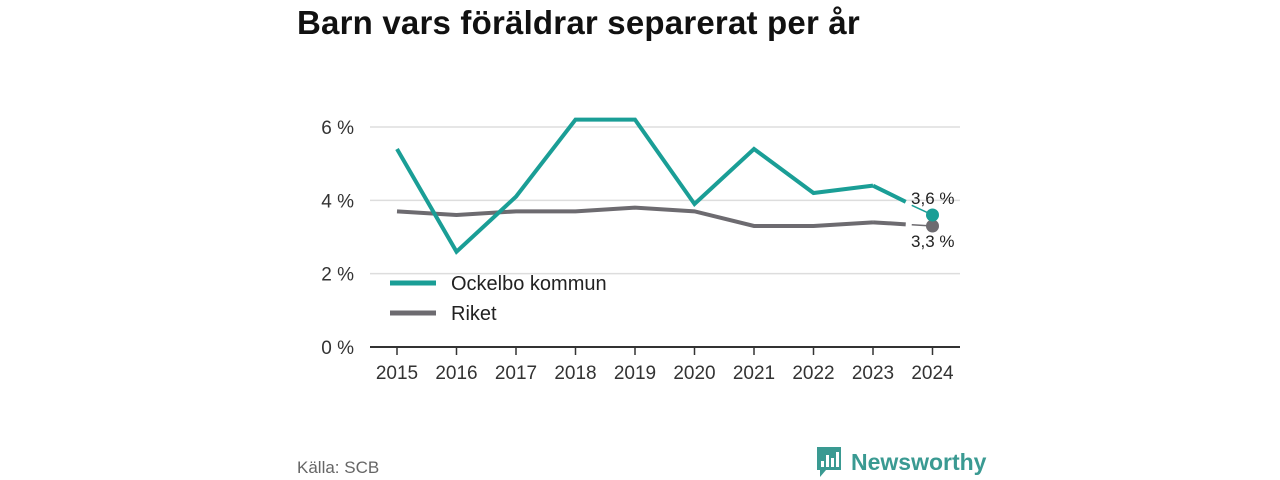 This screenshot has height=480, width=1280. I want to click on y-tick-label-4-pct: 4 %, so click(337, 201).